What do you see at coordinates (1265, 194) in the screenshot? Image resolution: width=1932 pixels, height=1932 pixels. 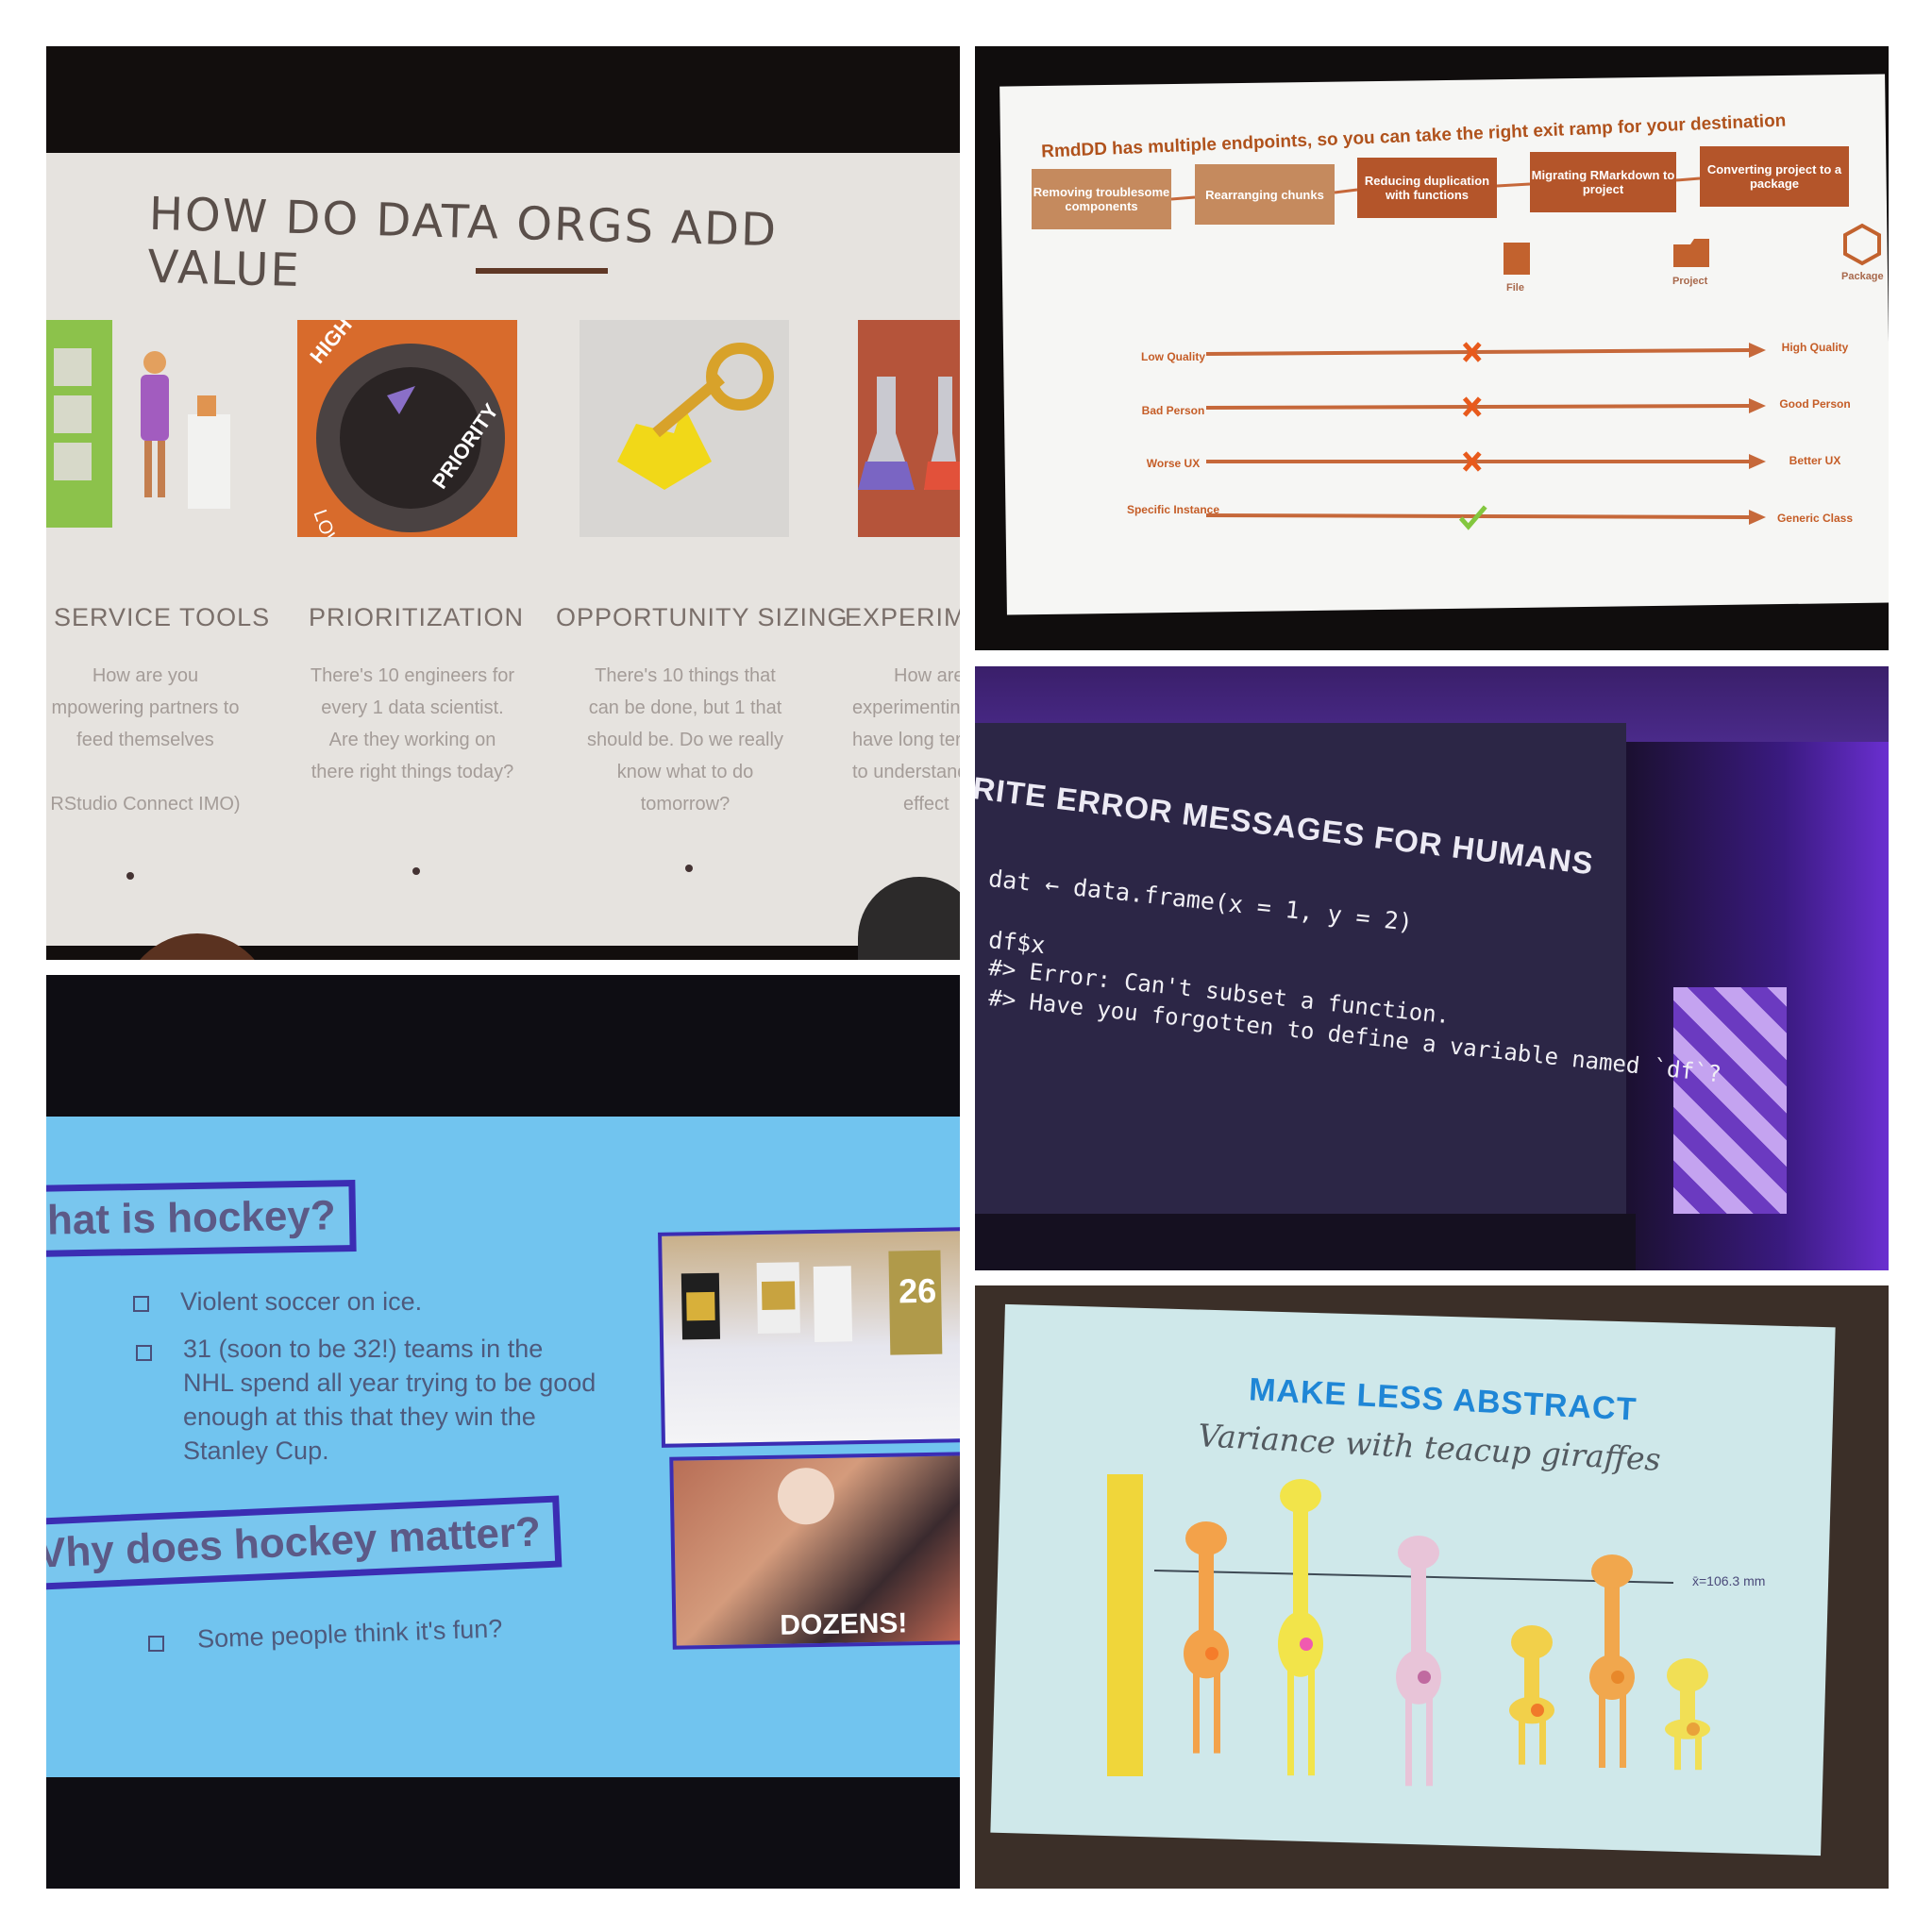 I see `step-box: Rearranging chunks` at bounding box center [1265, 194].